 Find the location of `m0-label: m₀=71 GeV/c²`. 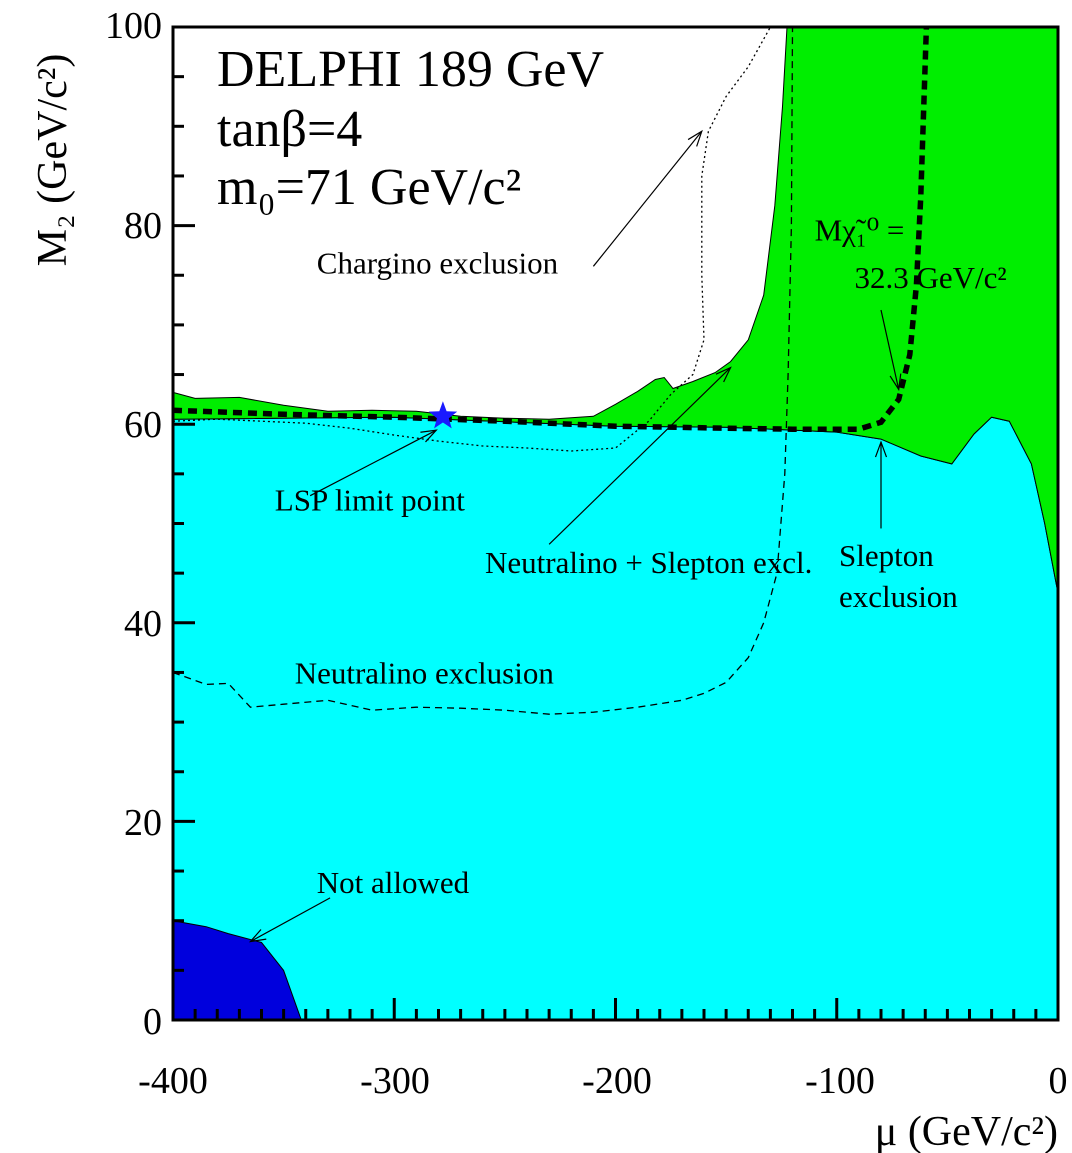

m0-label: m₀=71 GeV/c² is located at coordinates (369, 187).